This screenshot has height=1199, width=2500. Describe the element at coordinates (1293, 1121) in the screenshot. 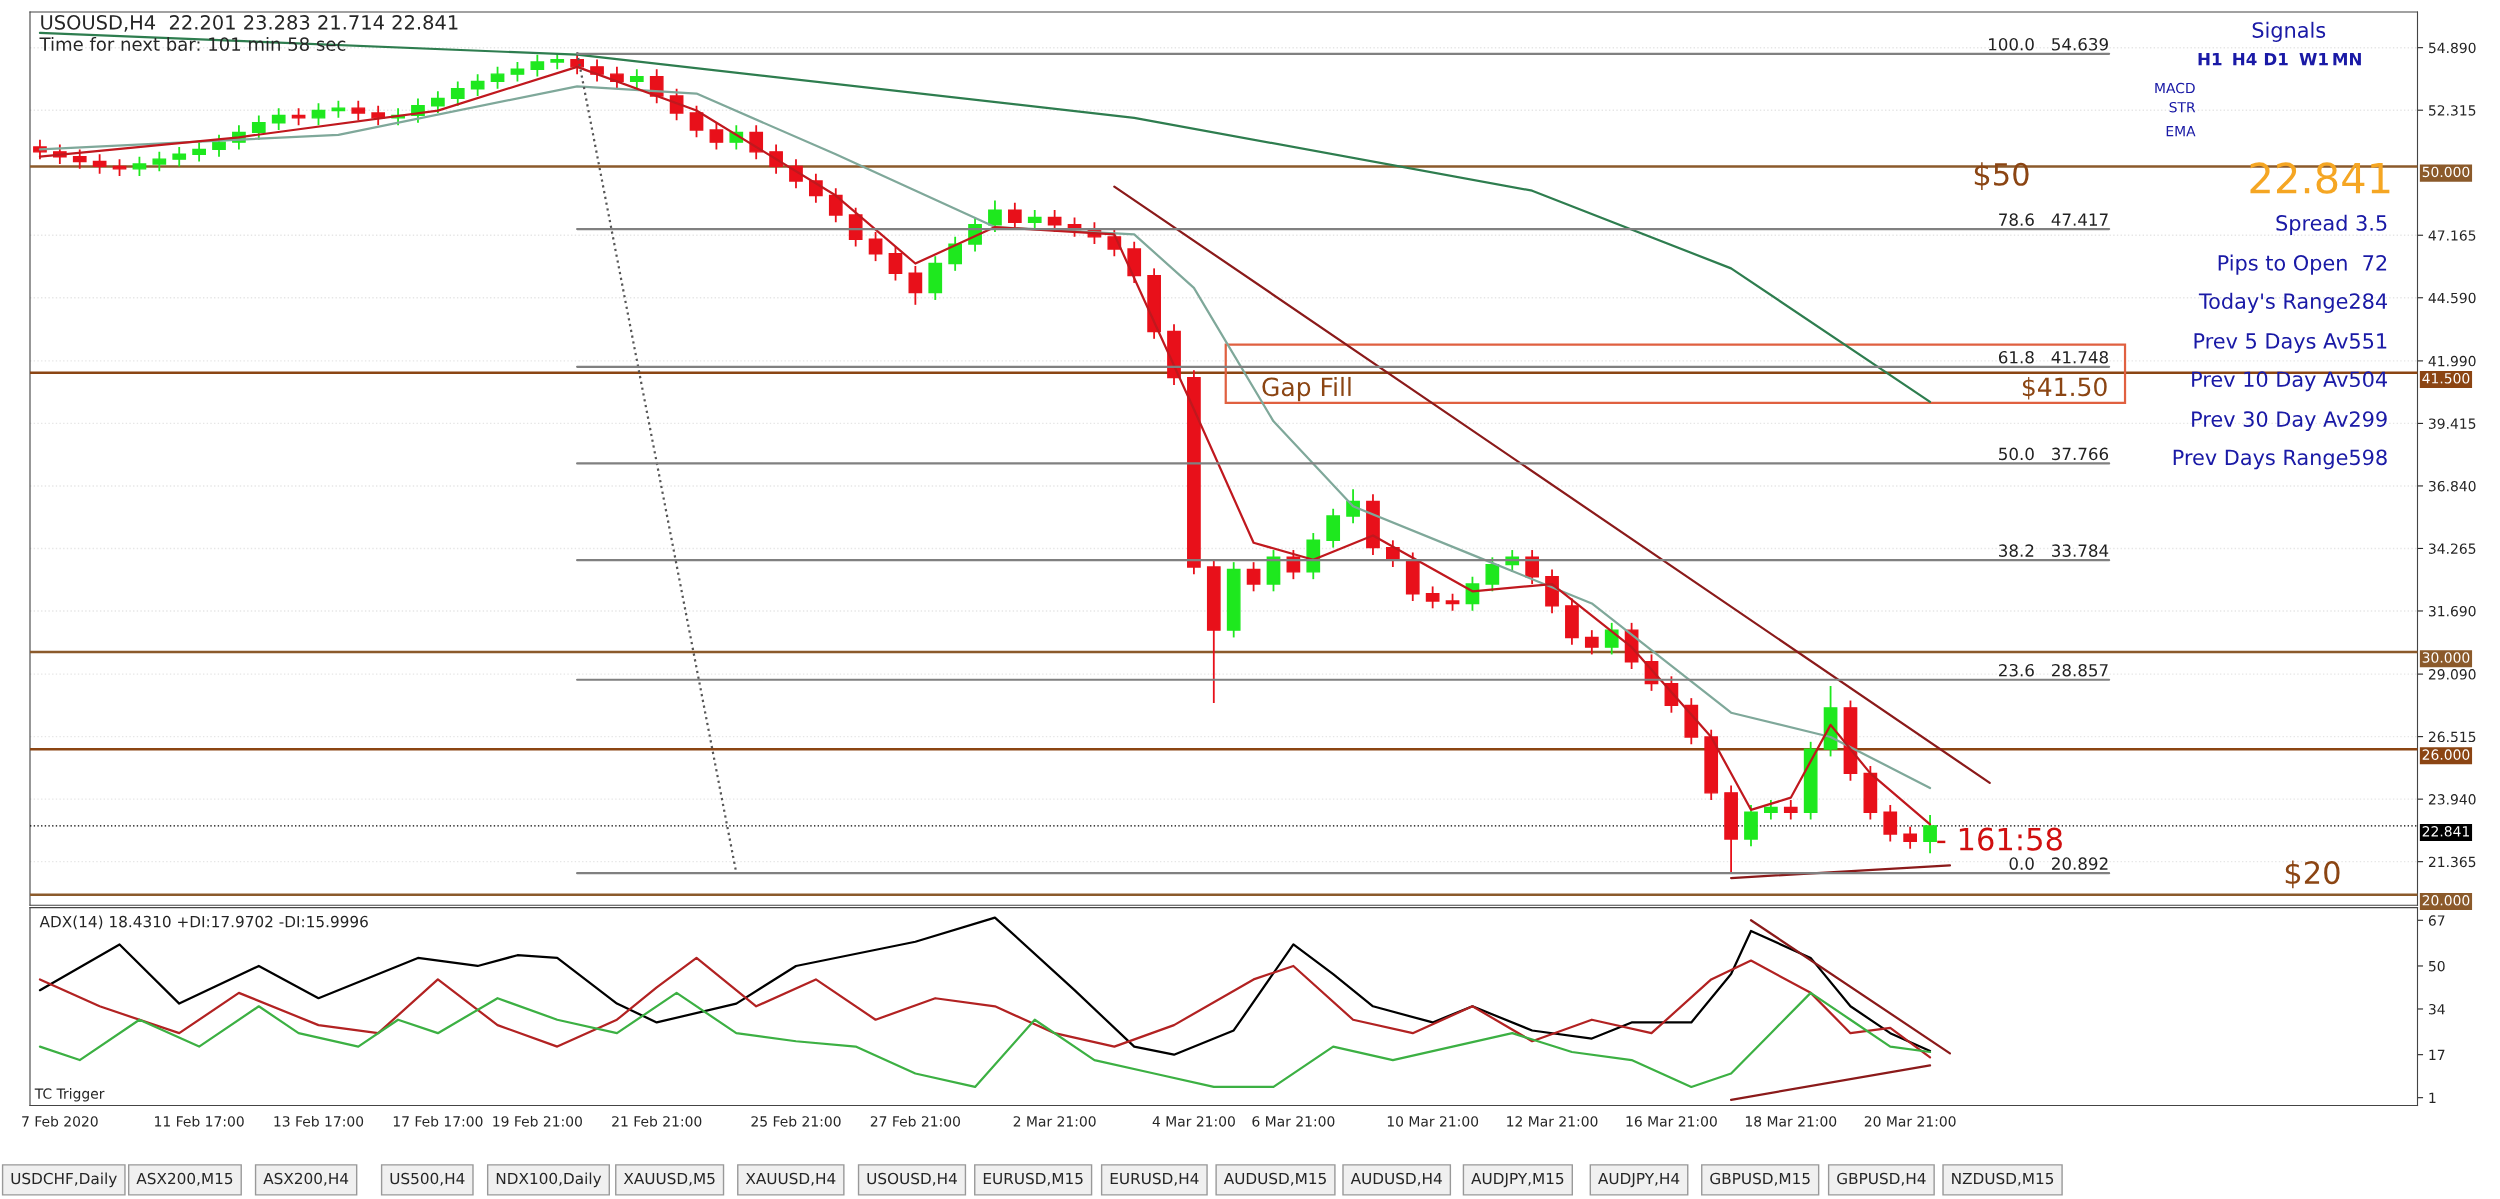

I see `x-tick-label: 6 Mar 21:00` at that location.